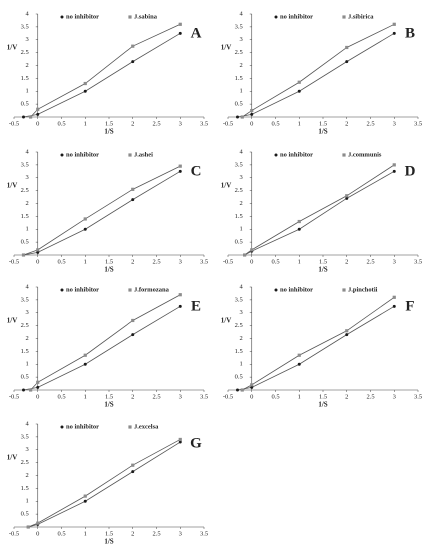  Describe the element at coordinates (146, 16) in the screenshot. I see `legend-label: J.sabina` at that location.